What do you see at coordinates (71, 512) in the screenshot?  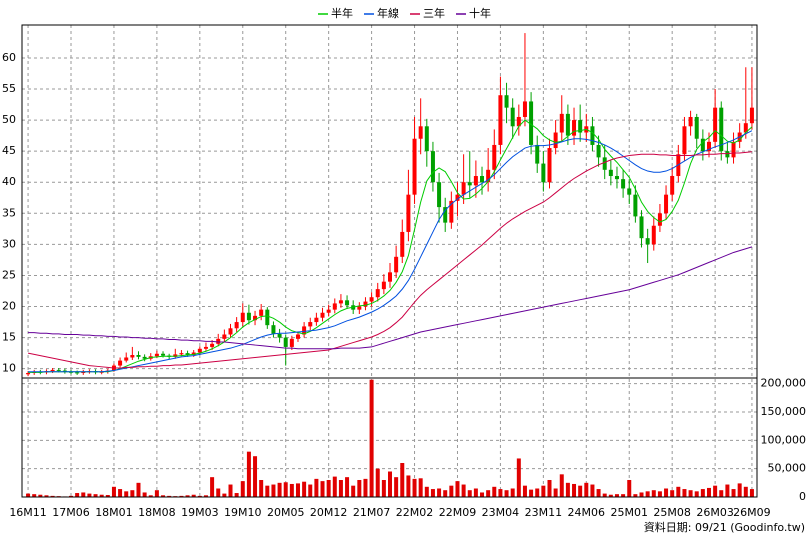 I see `x-tick-label: 17M06` at bounding box center [71, 512].